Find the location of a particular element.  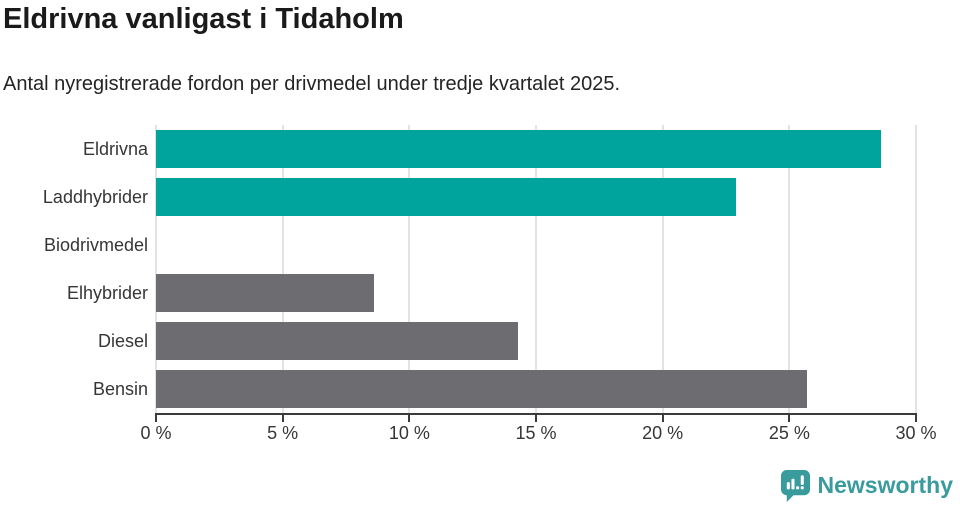

x-tick-label-25: 25 % is located at coordinates (789, 433).